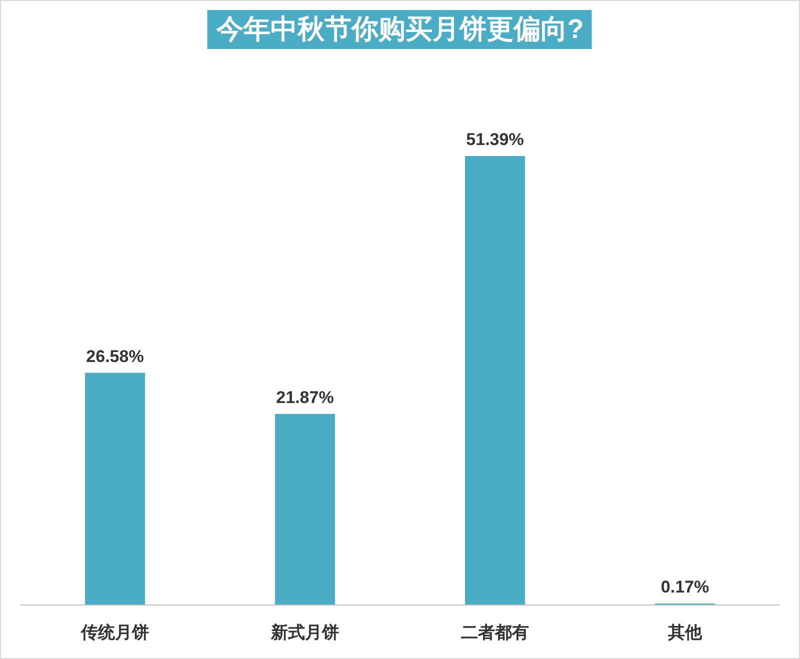  What do you see at coordinates (685, 587) in the screenshot?
I see `data-label: 0.17%` at bounding box center [685, 587].